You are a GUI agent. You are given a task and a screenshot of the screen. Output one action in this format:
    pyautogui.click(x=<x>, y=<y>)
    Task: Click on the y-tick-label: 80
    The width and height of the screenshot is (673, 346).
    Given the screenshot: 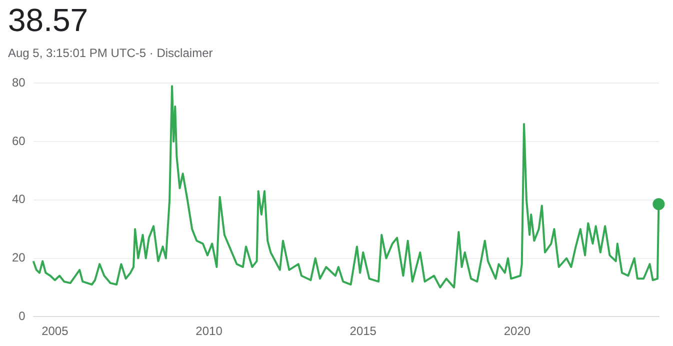 What is the action you would take?
    pyautogui.click(x=19, y=83)
    